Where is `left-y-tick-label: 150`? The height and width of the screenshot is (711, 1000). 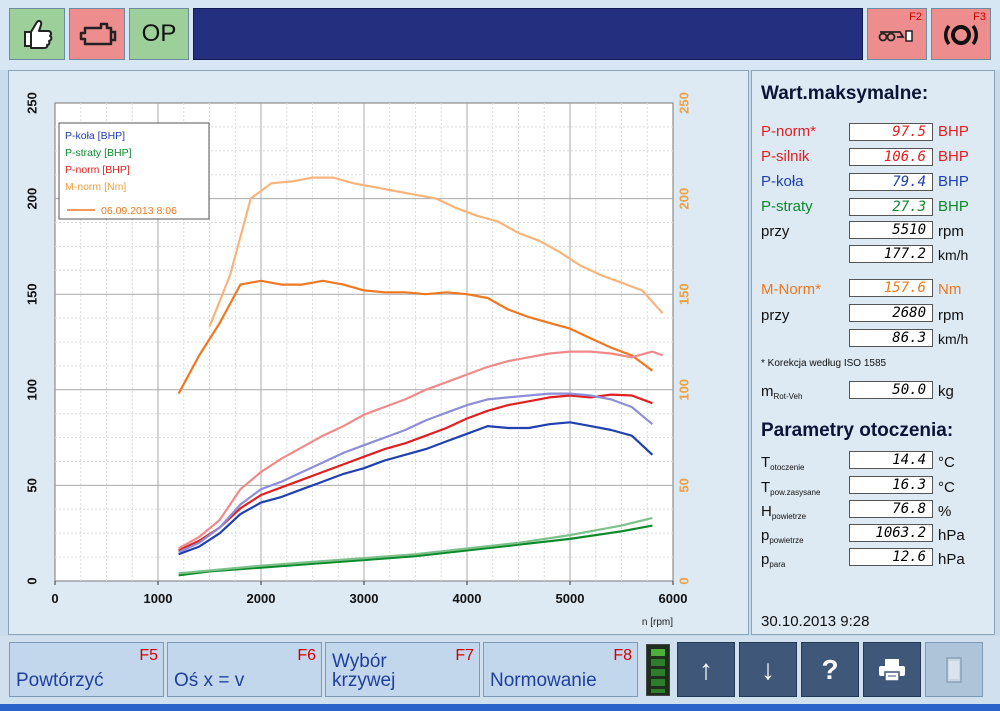
left-y-tick-label: 150 is located at coordinates (31, 294).